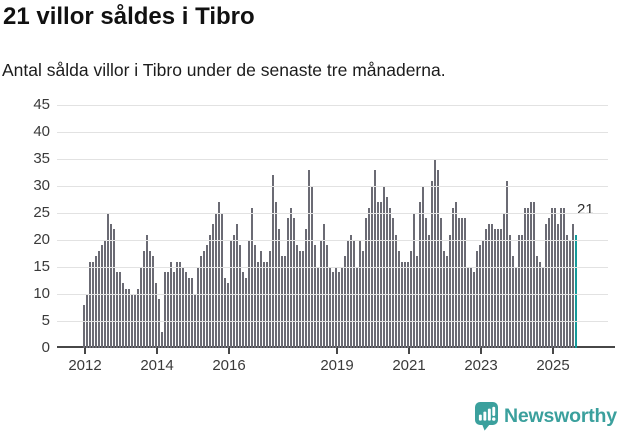 The width and height of the screenshot is (631, 439). What do you see at coordinates (41, 266) in the screenshot?
I see `y-axis-tick-label: 15` at bounding box center [41, 266].